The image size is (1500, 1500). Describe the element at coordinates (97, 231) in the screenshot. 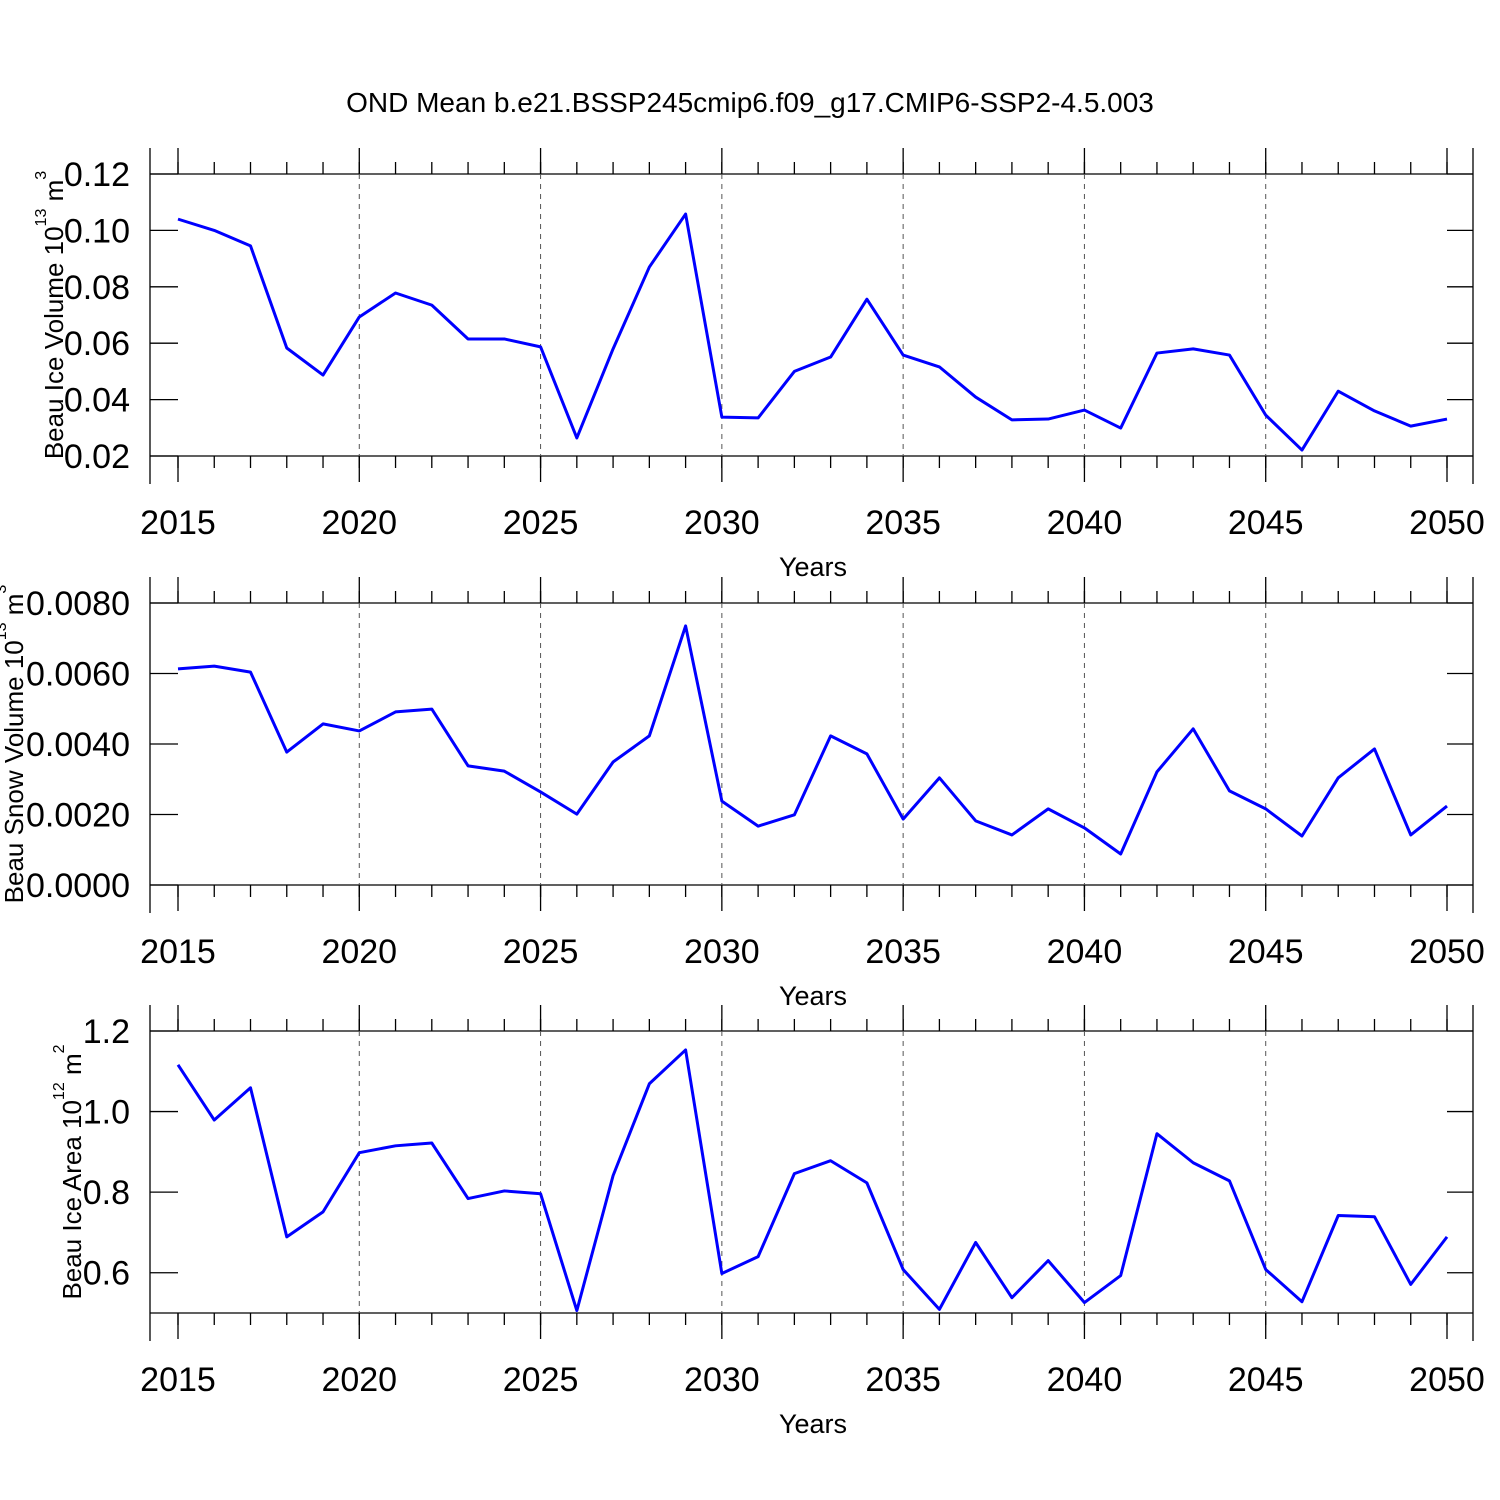

I see `y-tick-label: 0.10` at that location.